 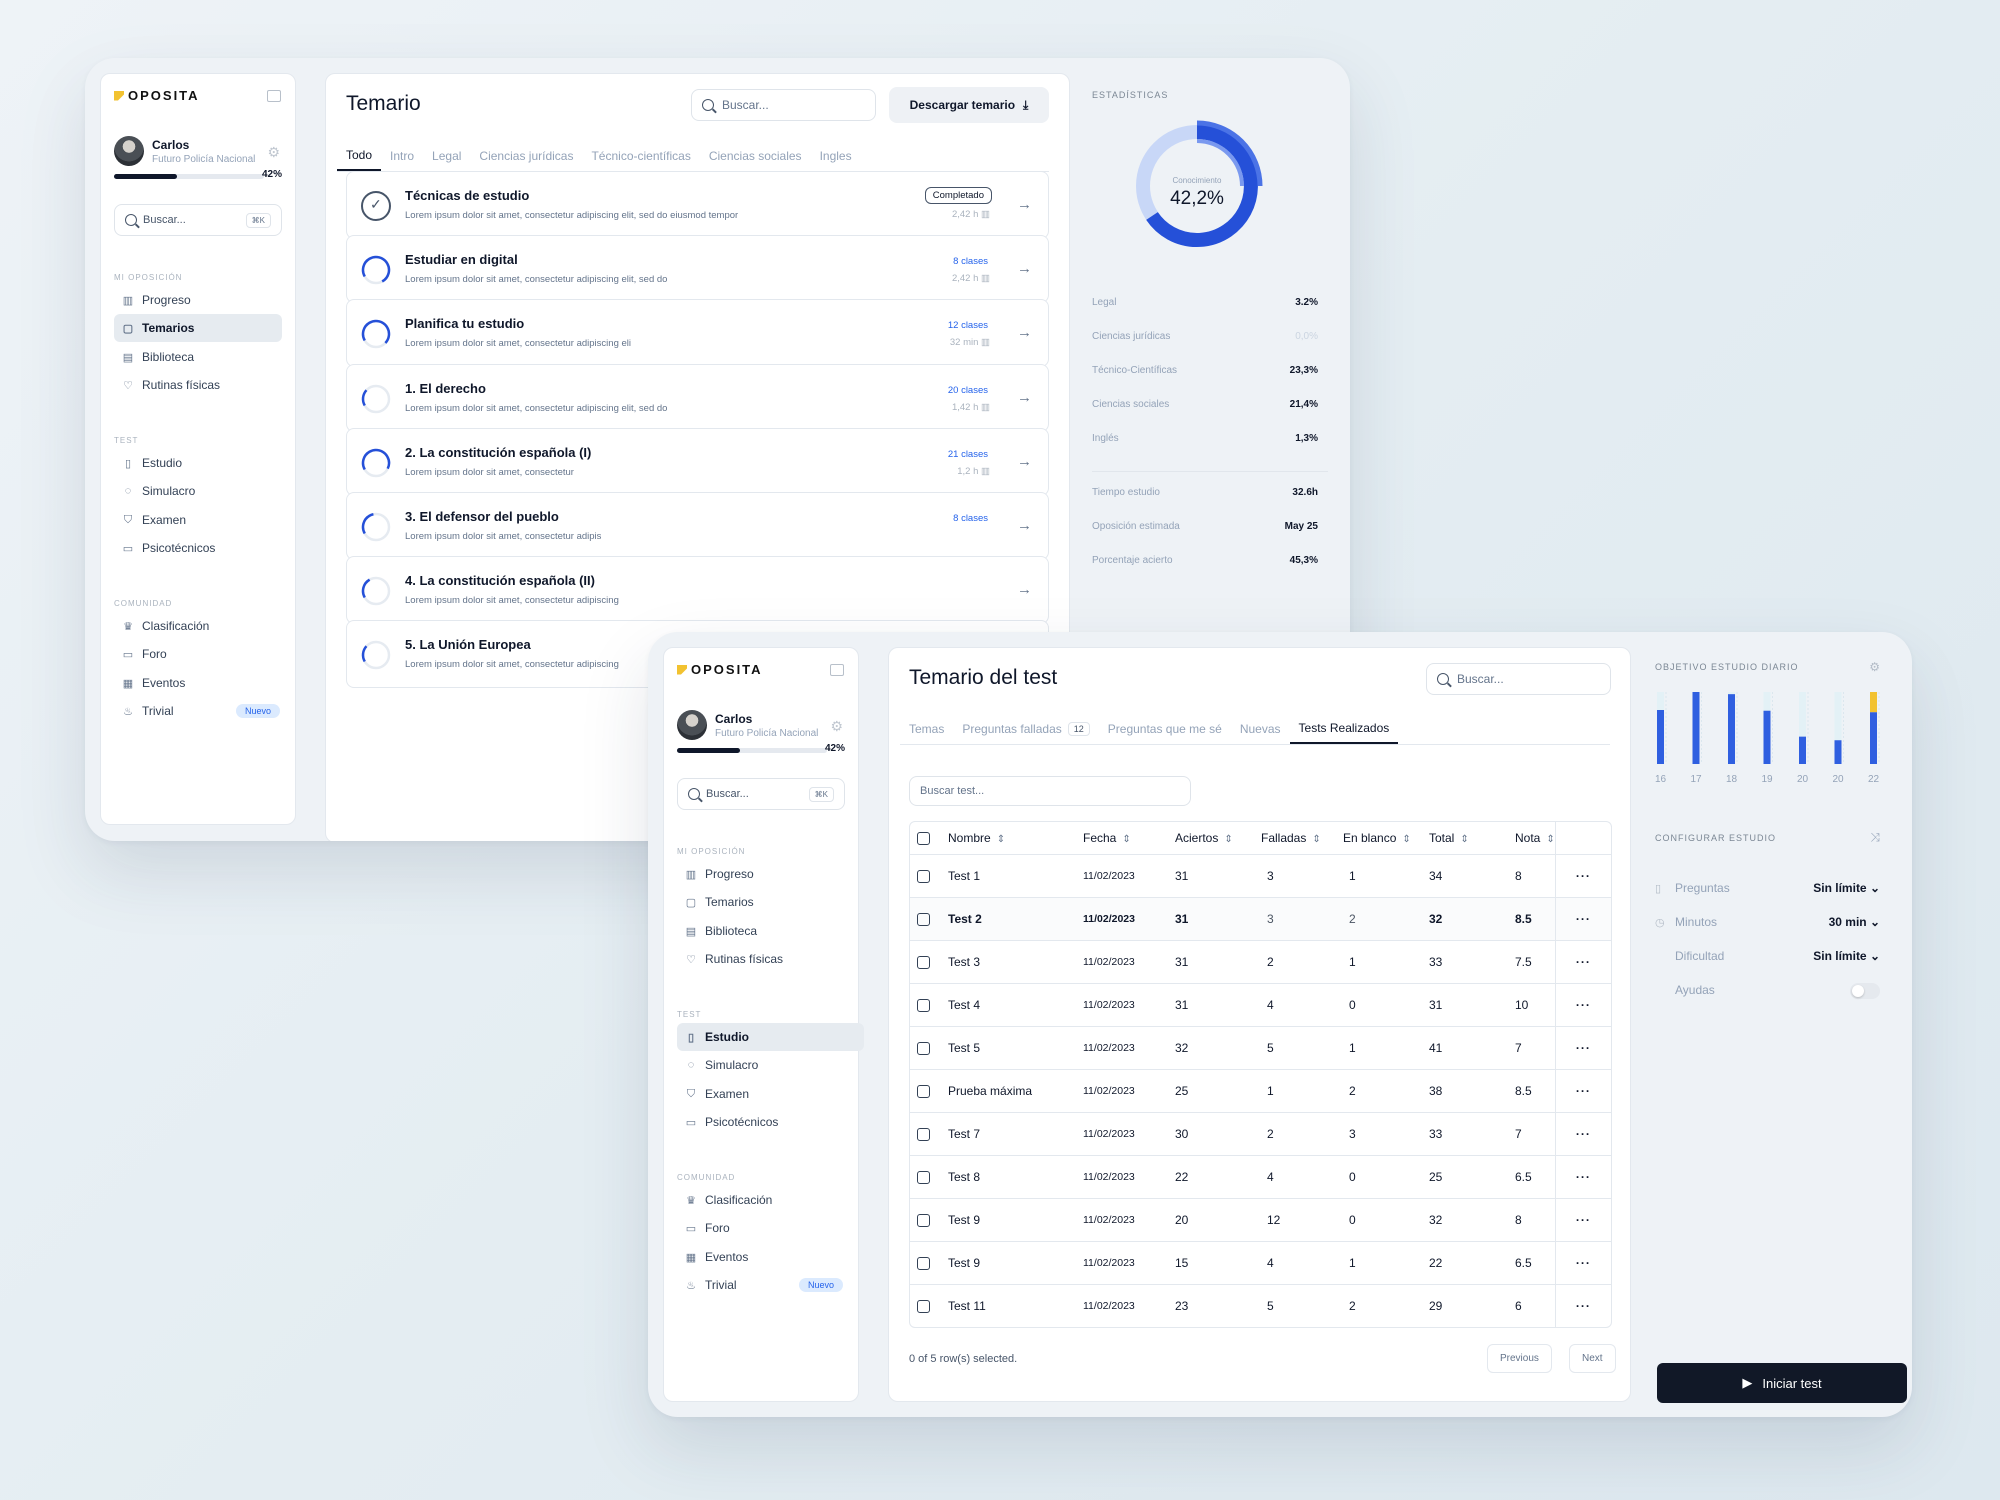 What do you see at coordinates (755, 156) in the screenshot?
I see `tab-ciencias-sociales: Ciencias sociales` at bounding box center [755, 156].